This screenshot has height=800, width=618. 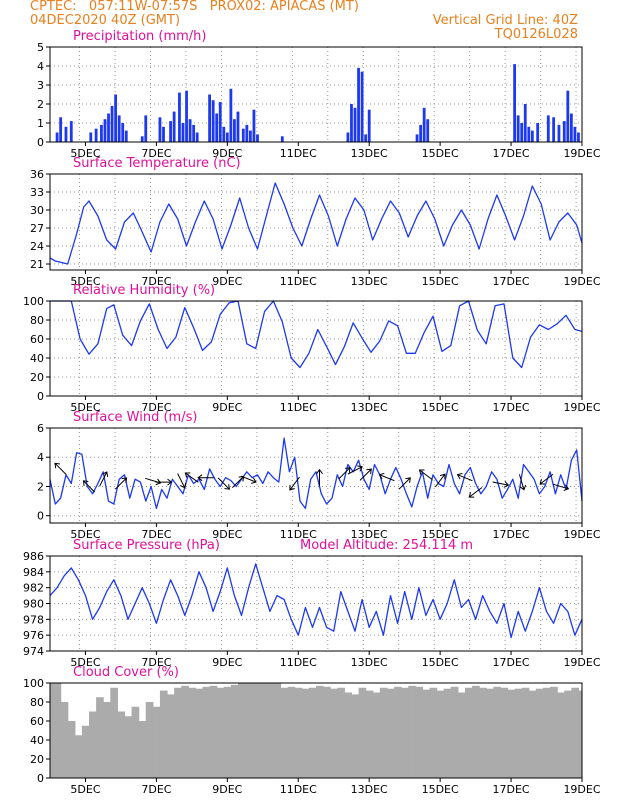 I want to click on humidity-ytick-label: 0, so click(x=40, y=396).